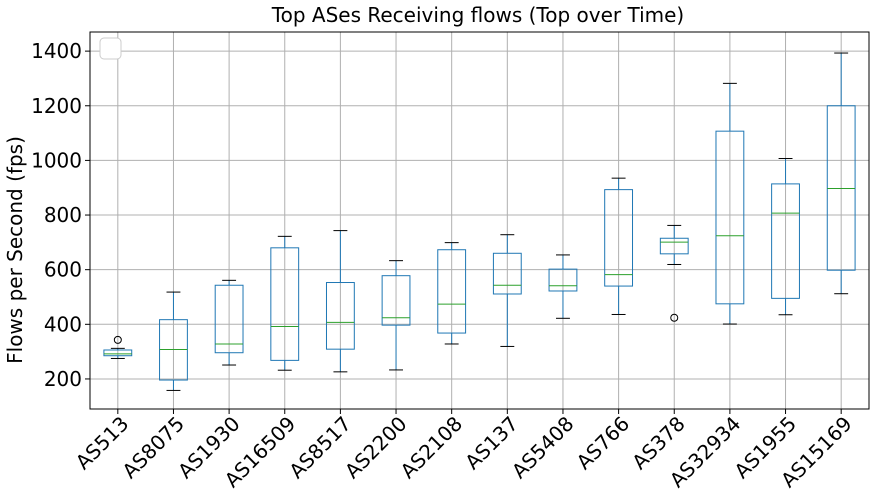 The height and width of the screenshot is (500, 887). I want to click on chart-title: Top ASes Receiving flows (Top over Time), so click(477, 15).